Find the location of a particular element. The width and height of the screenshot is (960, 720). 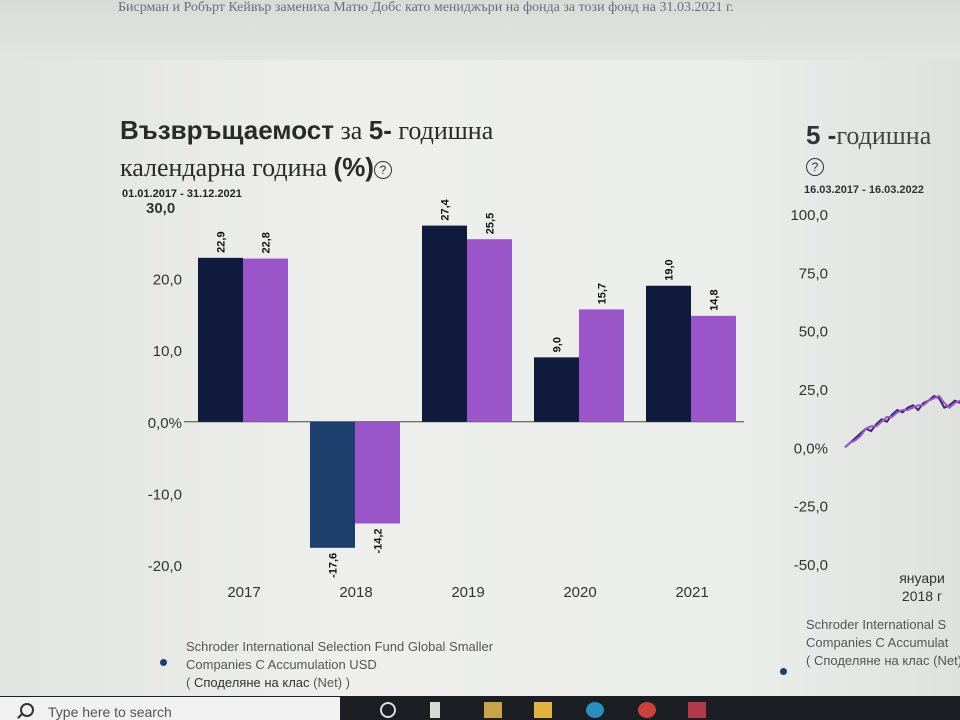

y-tick-label: 0,0% is located at coordinates (165, 423).